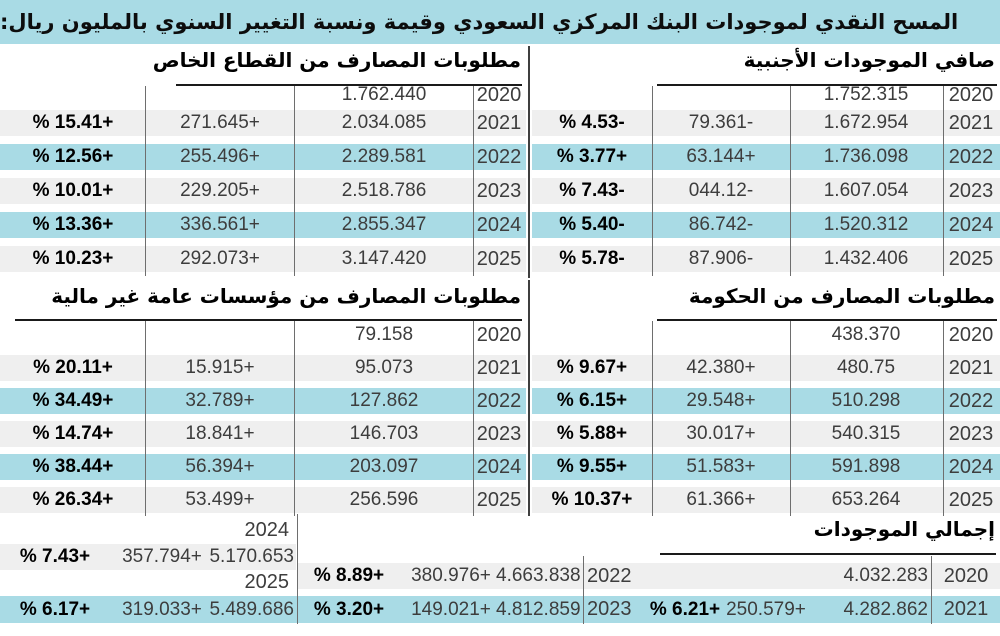  I want to click on table-row: 2023 146.703 18.841+ % 14.74+, so click(263, 434).